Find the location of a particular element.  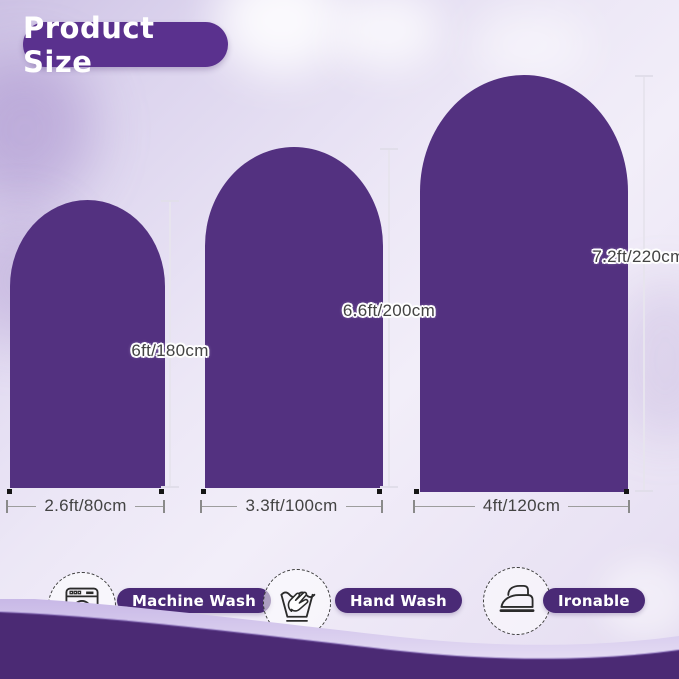

arch-cover-small is located at coordinates (87, 344).